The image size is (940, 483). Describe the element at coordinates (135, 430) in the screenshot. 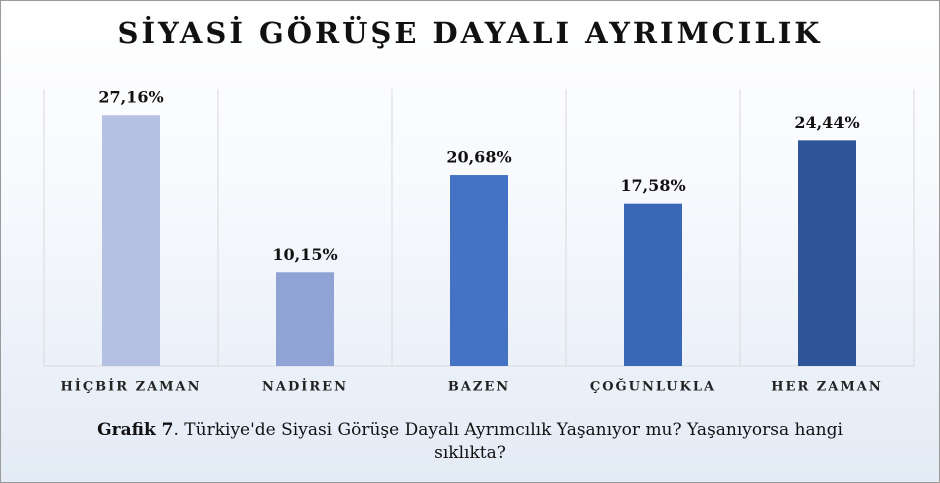

I see `caption-label: Grafik 7` at that location.